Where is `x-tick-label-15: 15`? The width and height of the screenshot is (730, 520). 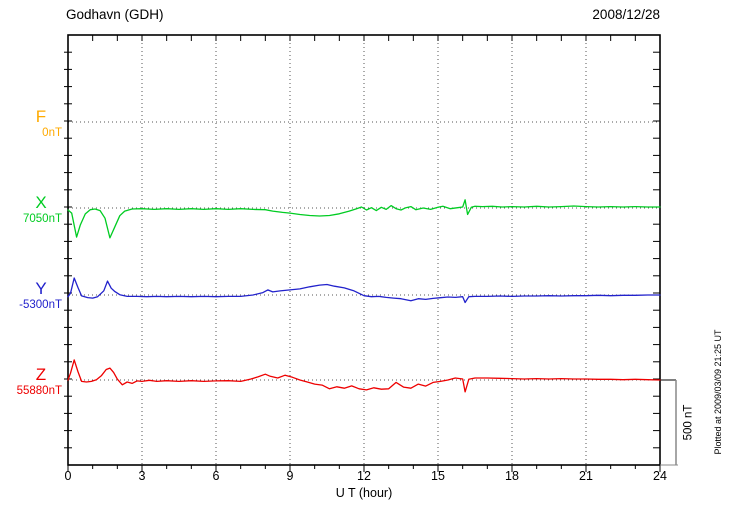
x-tick-label-15: 15 is located at coordinates (438, 476).